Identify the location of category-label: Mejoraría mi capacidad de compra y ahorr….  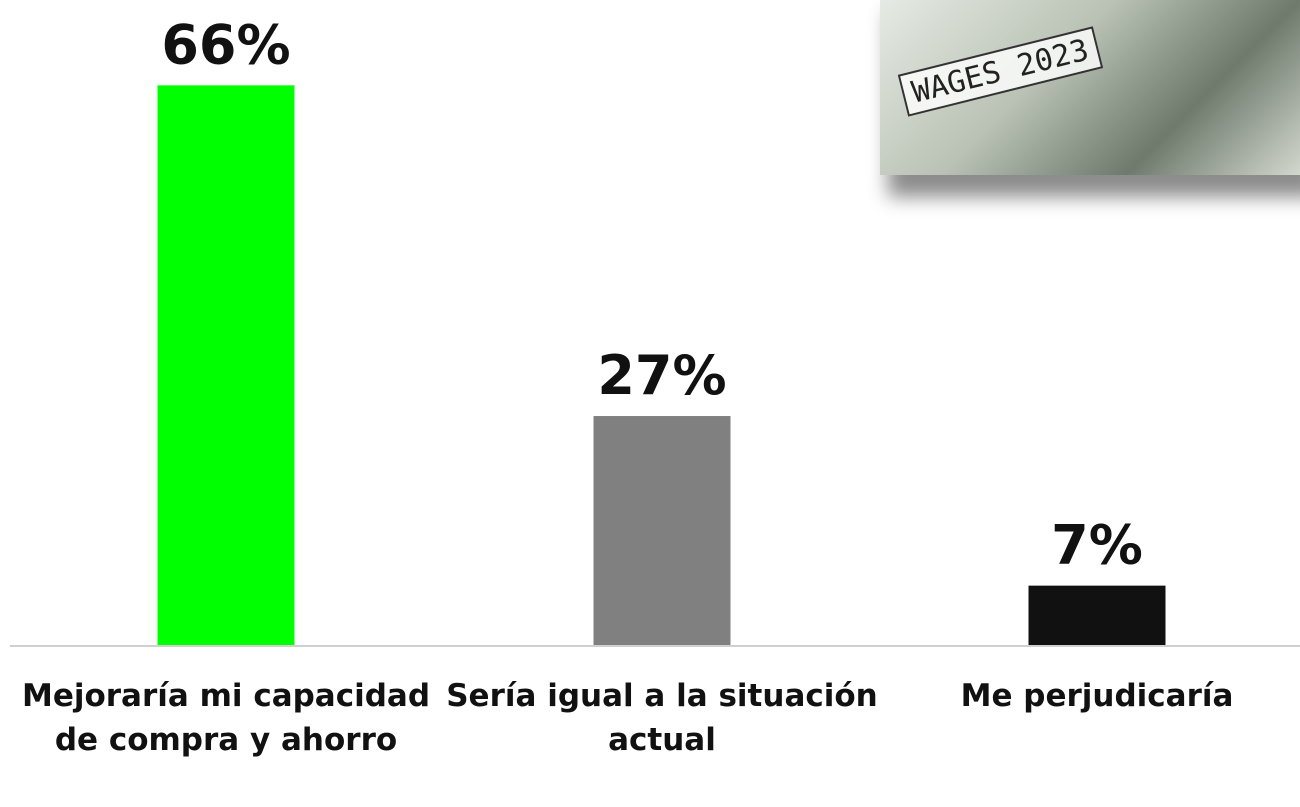
(226, 718).